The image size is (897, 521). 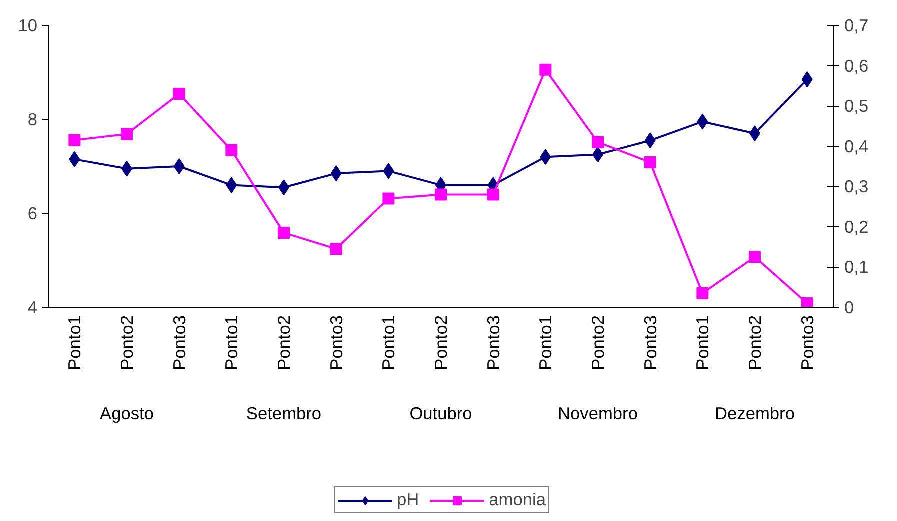 What do you see at coordinates (441, 414) in the screenshot?
I see `text: Outubro` at bounding box center [441, 414].